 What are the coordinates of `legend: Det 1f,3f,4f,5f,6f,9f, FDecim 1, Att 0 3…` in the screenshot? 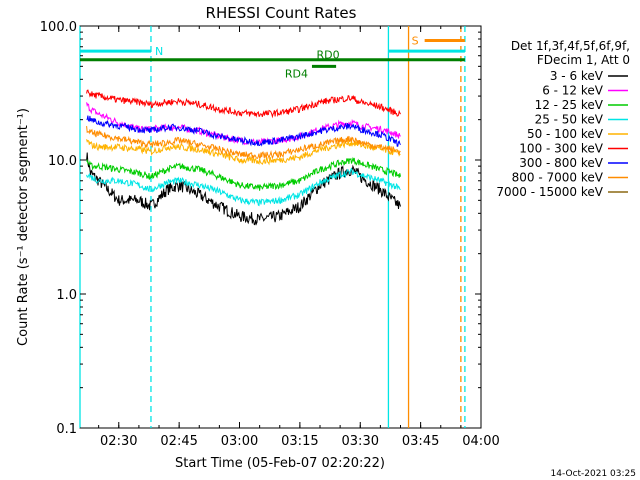 It's located at (563, 119).